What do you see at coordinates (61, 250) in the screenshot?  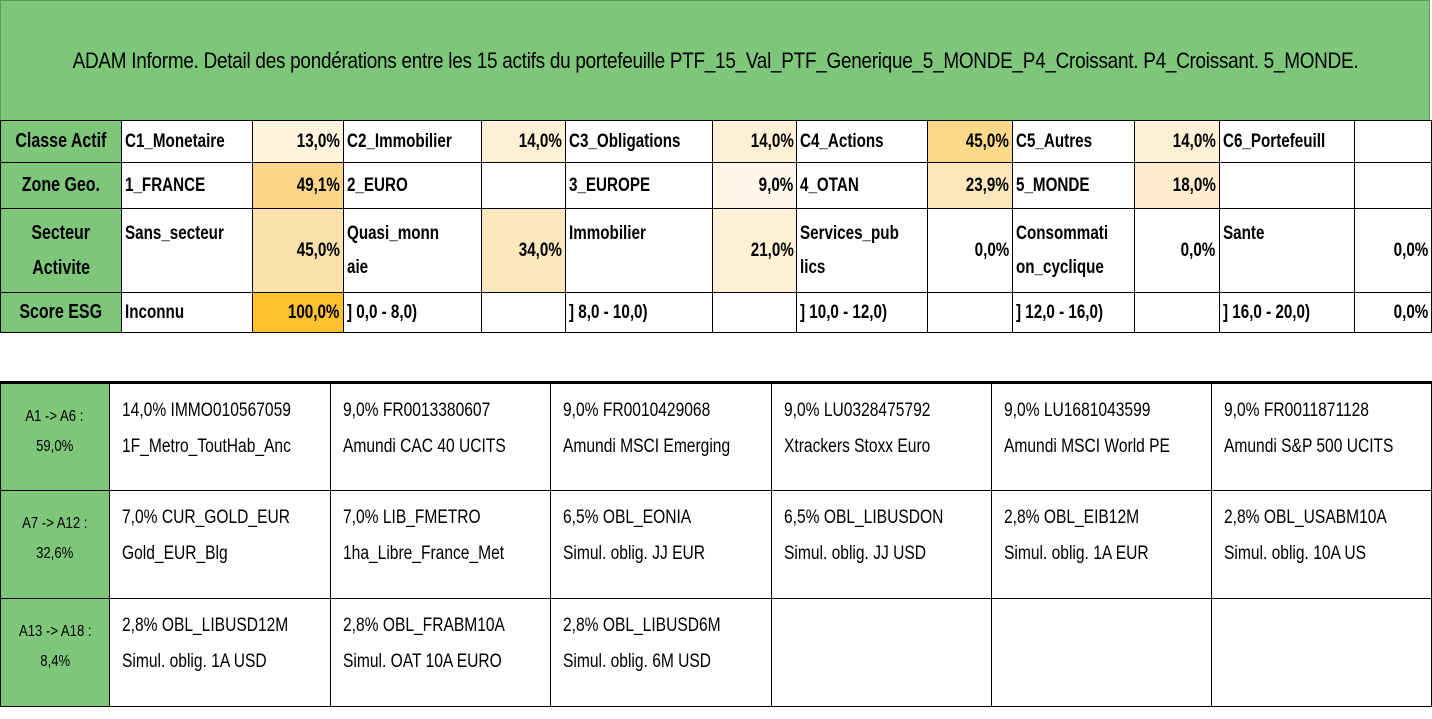 I see `secteur-header: Secteur Activite` at bounding box center [61, 250].